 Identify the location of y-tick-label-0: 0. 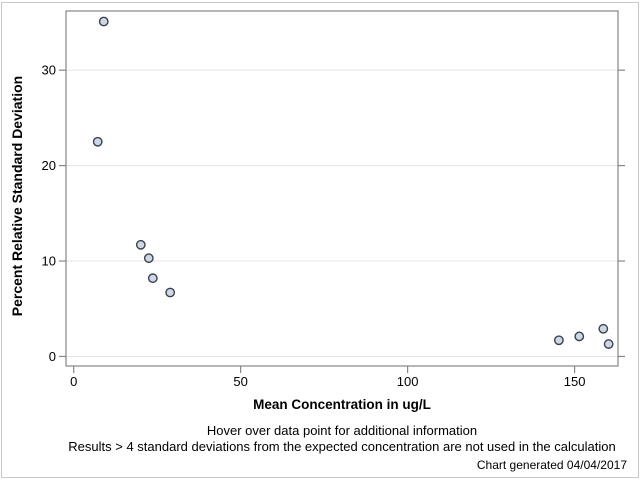
(52, 356).